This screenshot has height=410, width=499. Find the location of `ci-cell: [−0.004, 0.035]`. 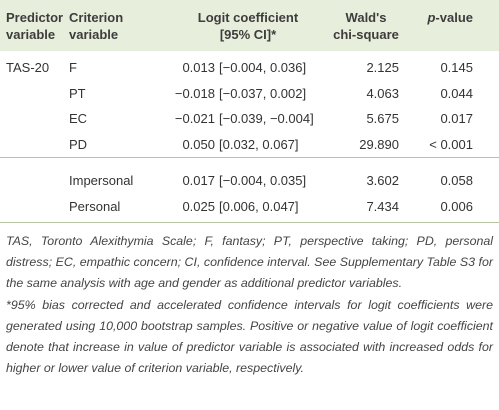

ci-cell: [−0.004, 0.035] is located at coordinates (263, 181).